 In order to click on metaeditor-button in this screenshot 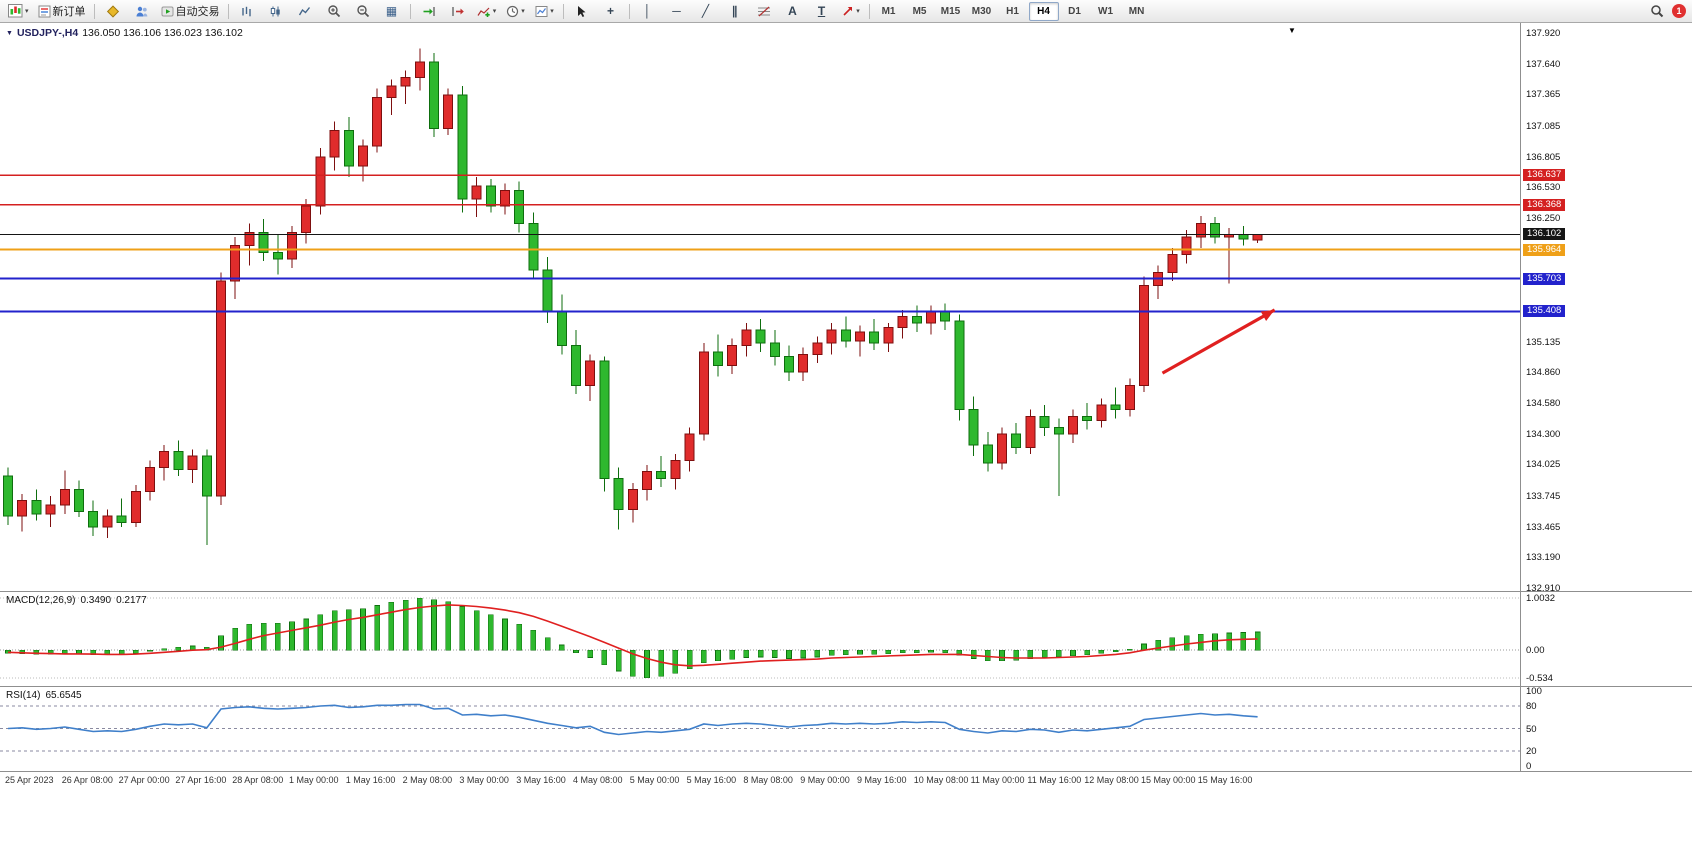, I will do `click(113, 11)`.